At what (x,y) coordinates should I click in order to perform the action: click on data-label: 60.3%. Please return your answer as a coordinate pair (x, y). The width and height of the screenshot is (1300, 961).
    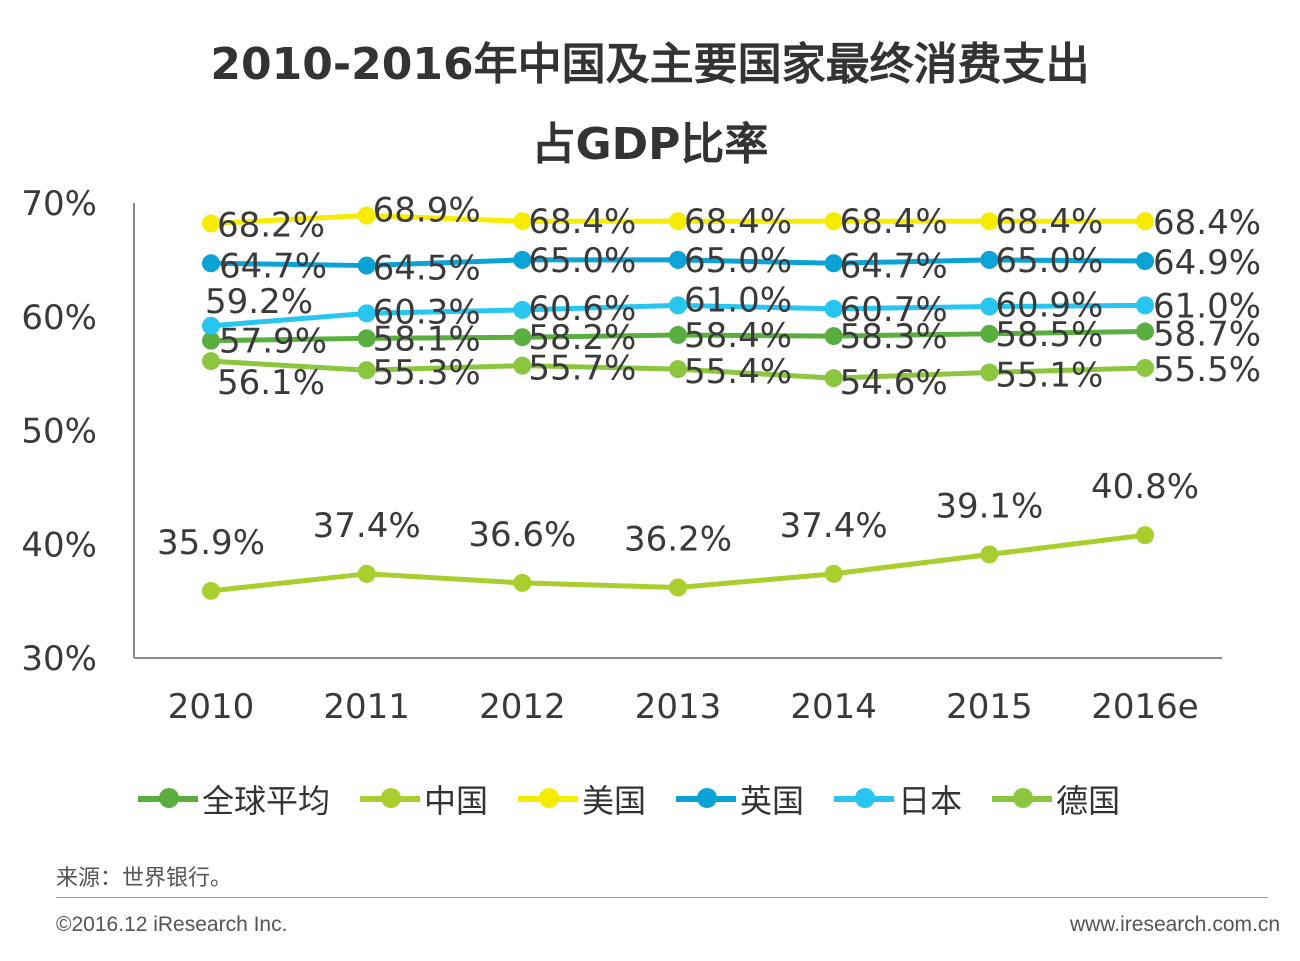
    Looking at the image, I should click on (427, 312).